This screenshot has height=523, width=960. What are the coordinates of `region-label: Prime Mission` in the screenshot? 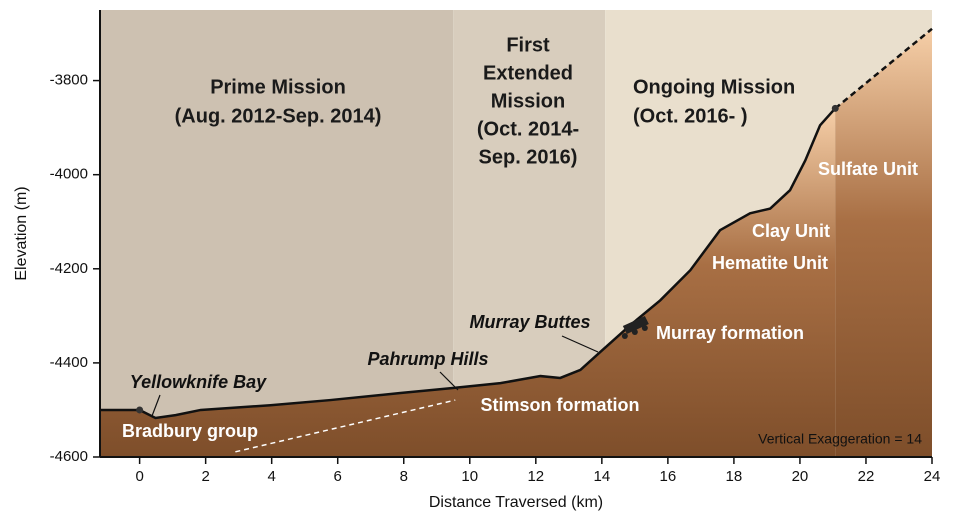 It's located at (278, 87).